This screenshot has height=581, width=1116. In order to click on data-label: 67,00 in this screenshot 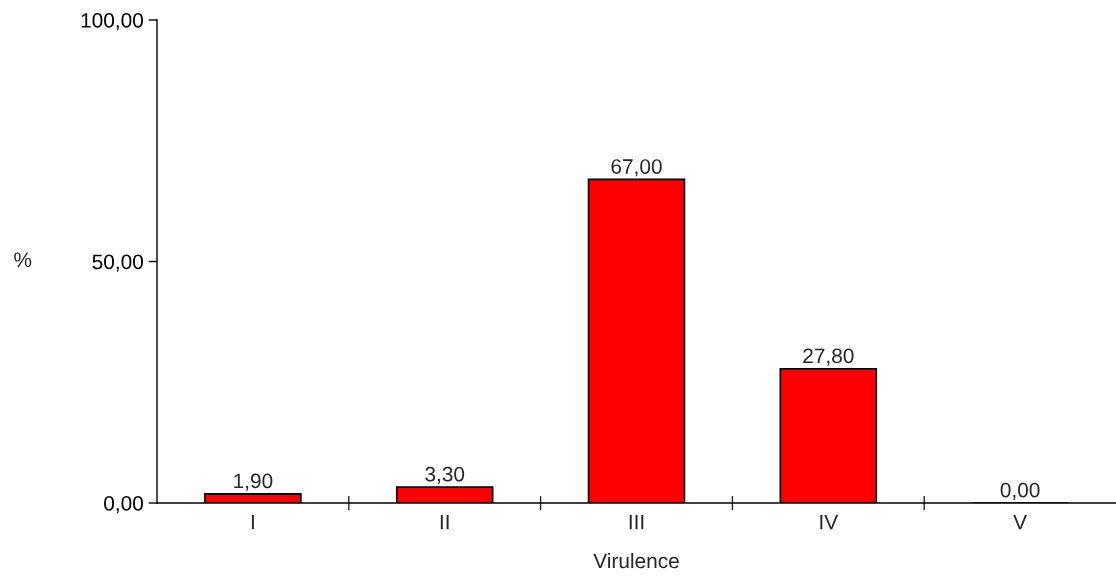, I will do `click(636, 168)`.